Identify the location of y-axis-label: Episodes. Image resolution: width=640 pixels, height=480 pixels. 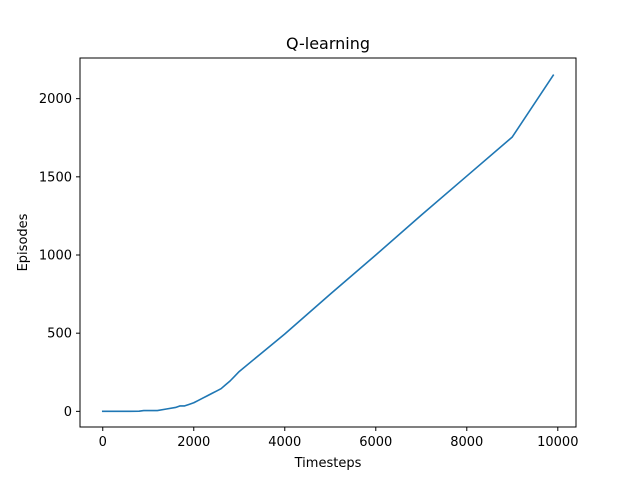
(23, 242).